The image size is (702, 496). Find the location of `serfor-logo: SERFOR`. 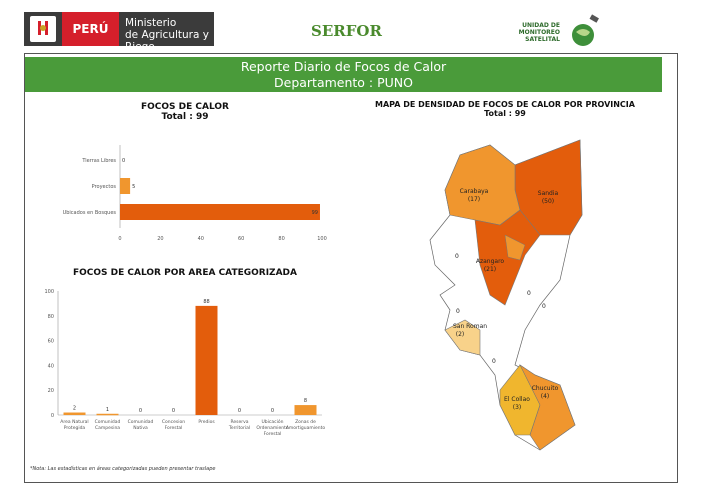

serfor-logo: SERFOR is located at coordinates (346, 31).